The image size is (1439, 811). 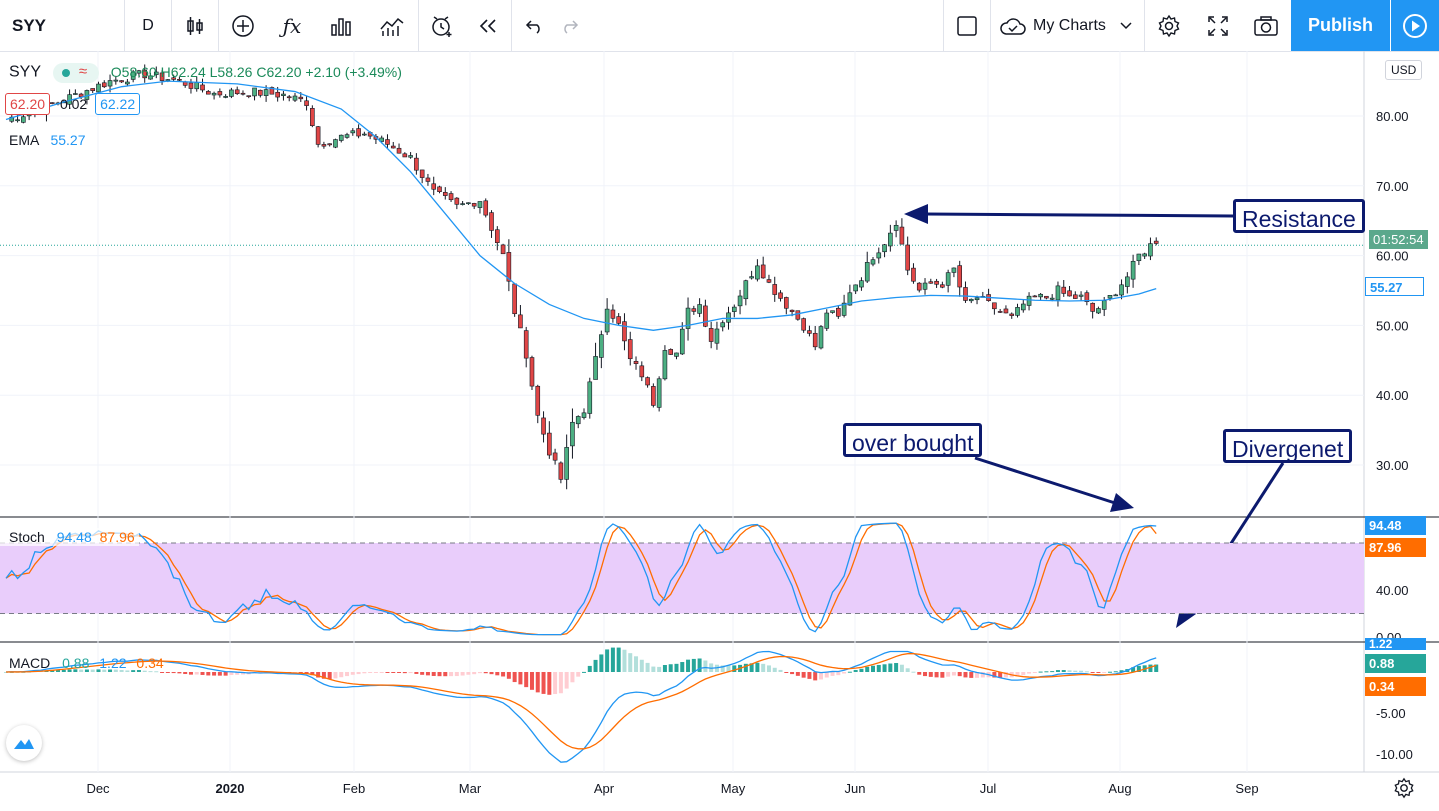 I want to click on layout-square-icon, so click(x=967, y=25).